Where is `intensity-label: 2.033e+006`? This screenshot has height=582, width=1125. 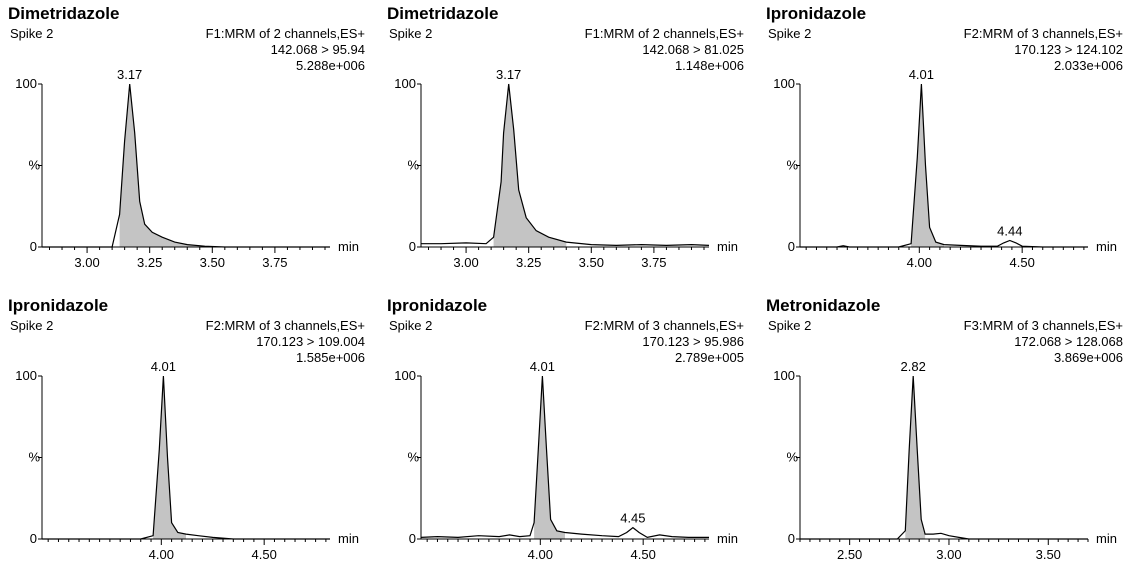
intensity-label: 2.033e+006 is located at coordinates (1088, 65).